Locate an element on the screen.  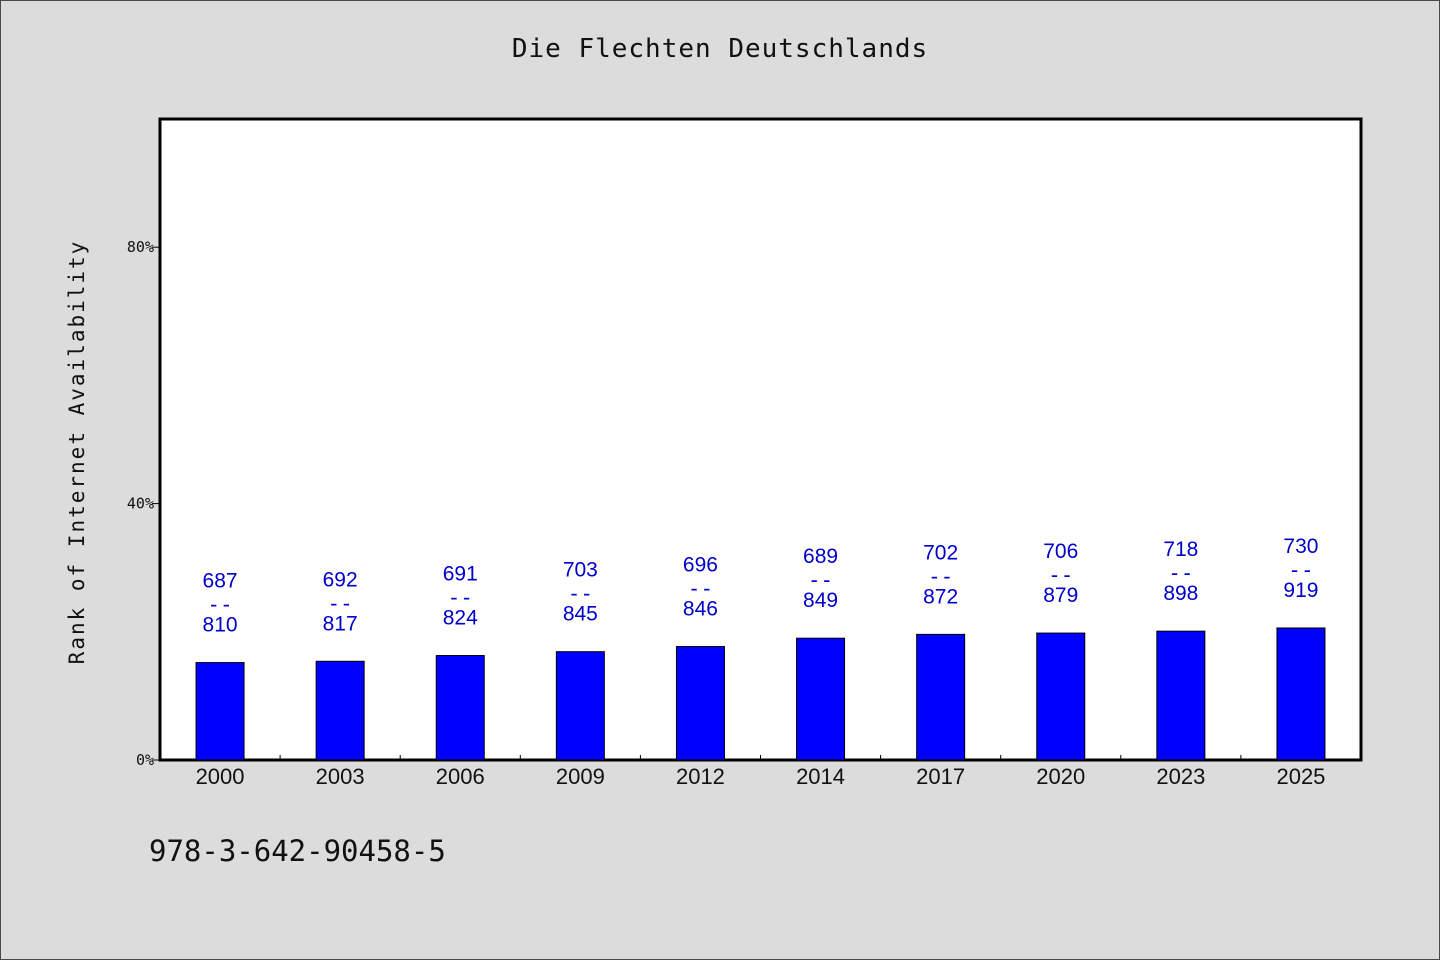
data-label-top: 689 is located at coordinates (820, 556).